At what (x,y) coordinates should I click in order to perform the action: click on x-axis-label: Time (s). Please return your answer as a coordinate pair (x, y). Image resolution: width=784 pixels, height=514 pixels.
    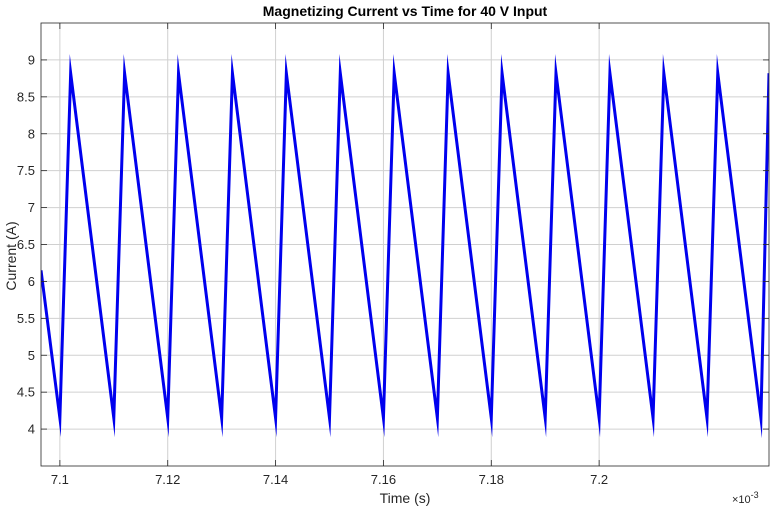
    Looking at the image, I should click on (405, 498).